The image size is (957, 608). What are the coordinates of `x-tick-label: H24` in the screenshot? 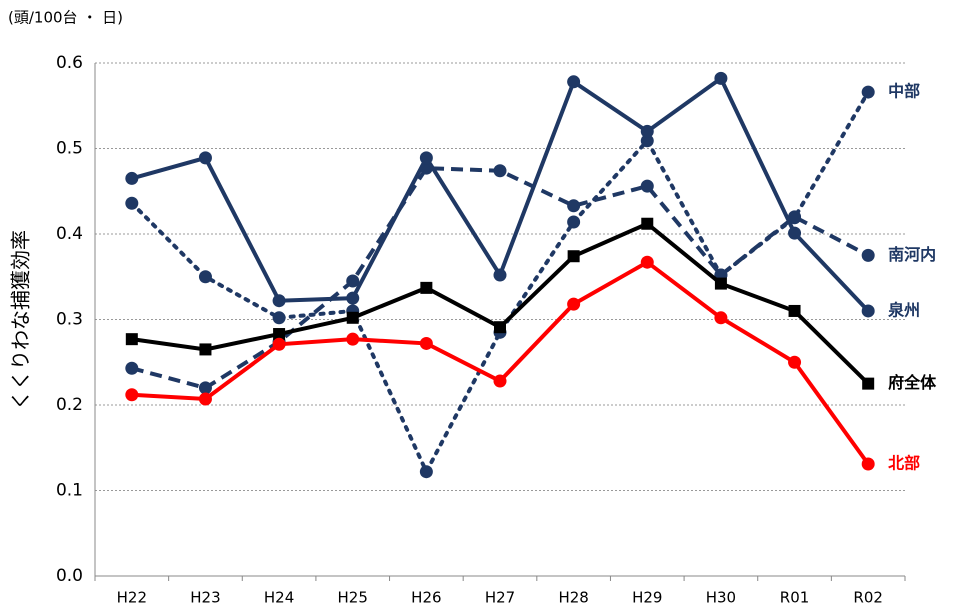 It's located at (279, 598).